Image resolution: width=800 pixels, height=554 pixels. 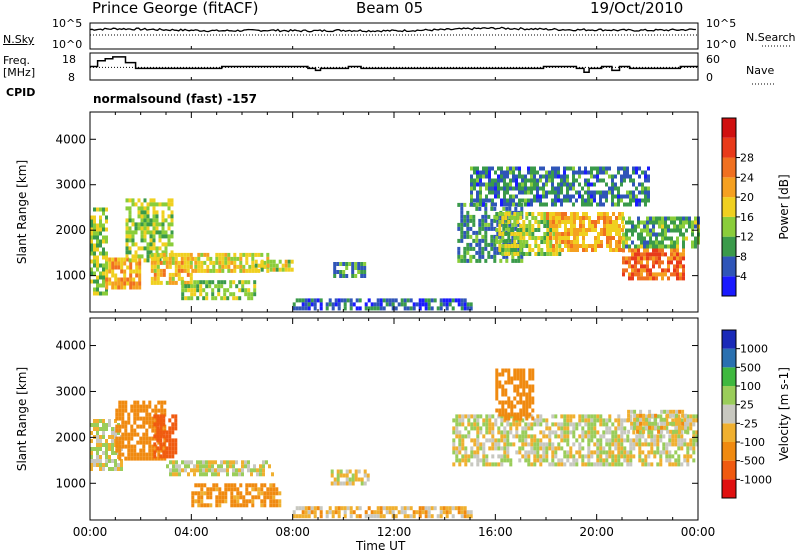 I want to click on nave-label: Nave, so click(x=760, y=70).